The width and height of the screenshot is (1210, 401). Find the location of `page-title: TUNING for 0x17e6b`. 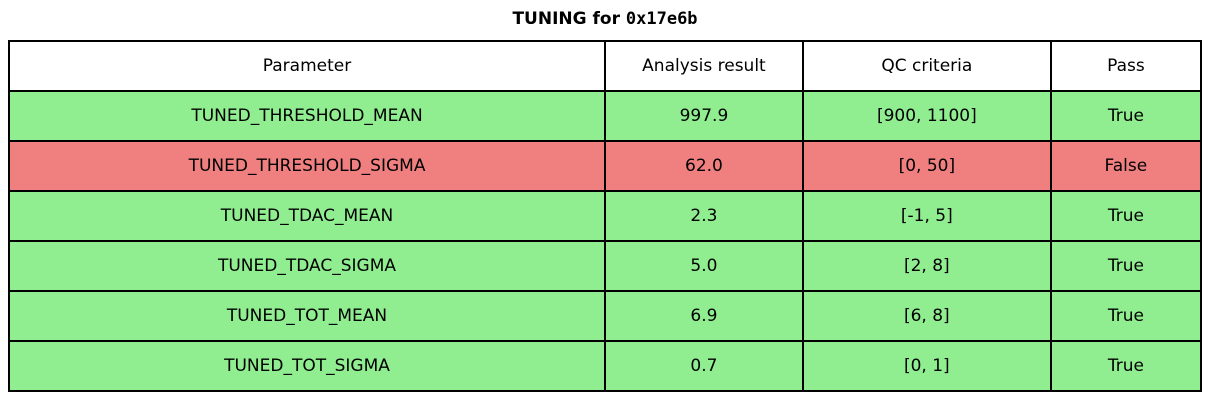

page-title: TUNING for 0x17e6b is located at coordinates (605, 19).